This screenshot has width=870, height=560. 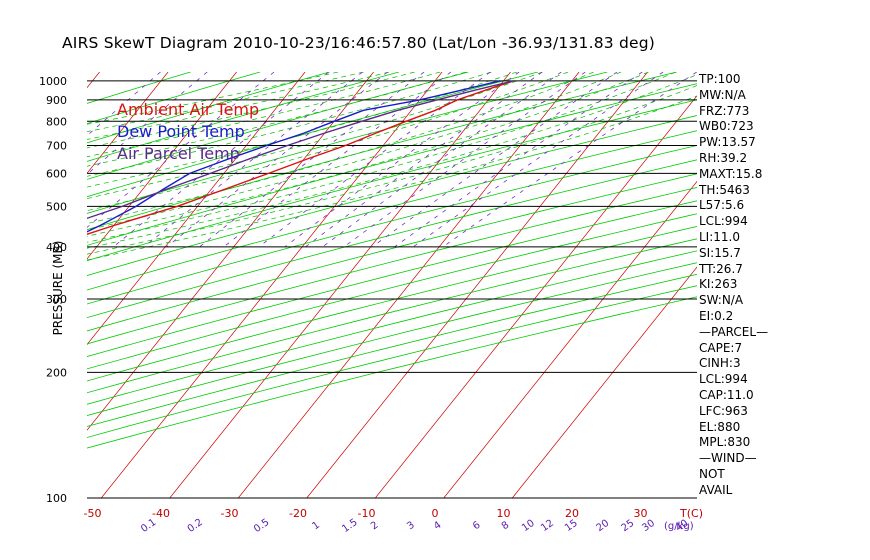 What do you see at coordinates (720, 79) in the screenshot?
I see `stat-line: TP:100` at bounding box center [720, 79].